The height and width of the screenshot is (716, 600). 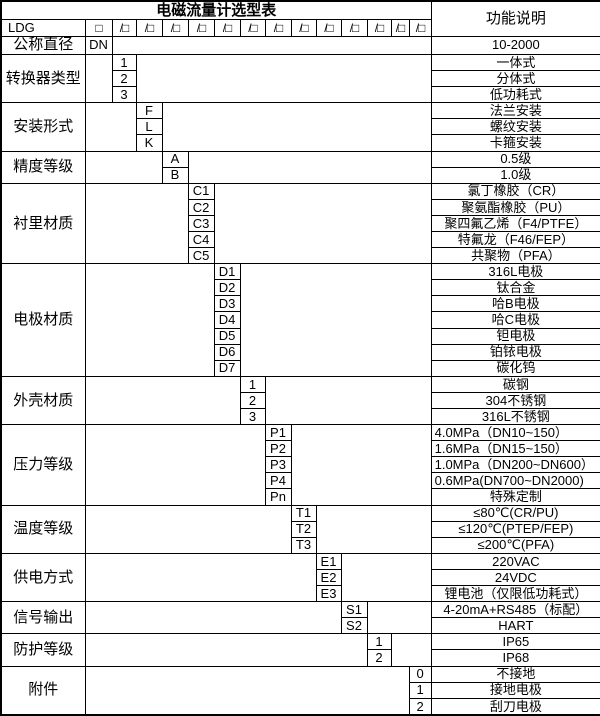 I want to click on table-row: D4 哈C电极, so click(x=300, y=320).